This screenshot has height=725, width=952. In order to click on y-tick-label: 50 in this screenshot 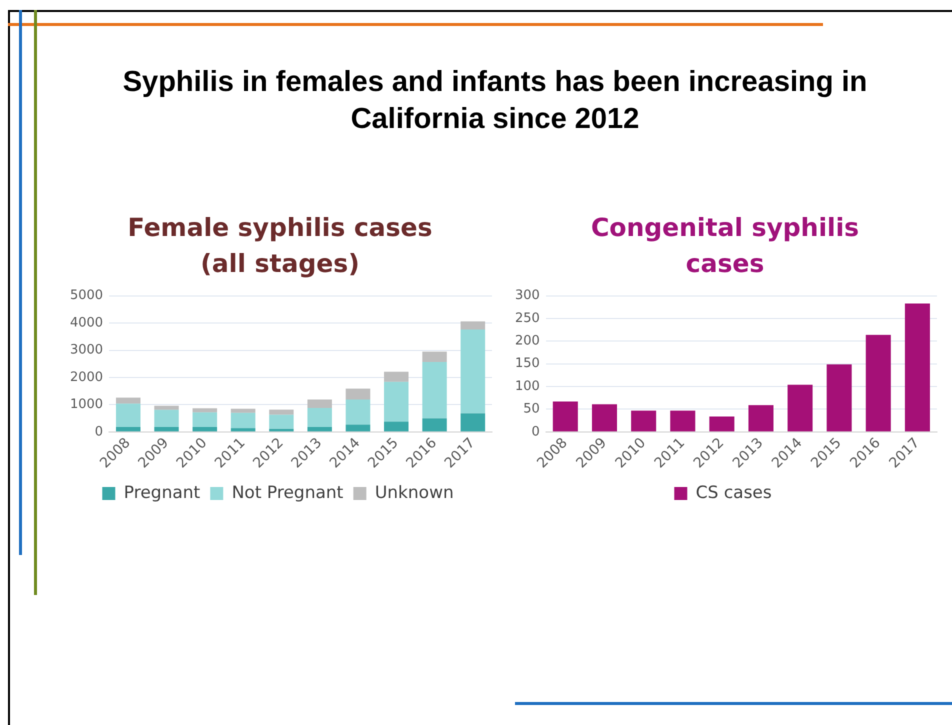, I will do `click(531, 409)`.